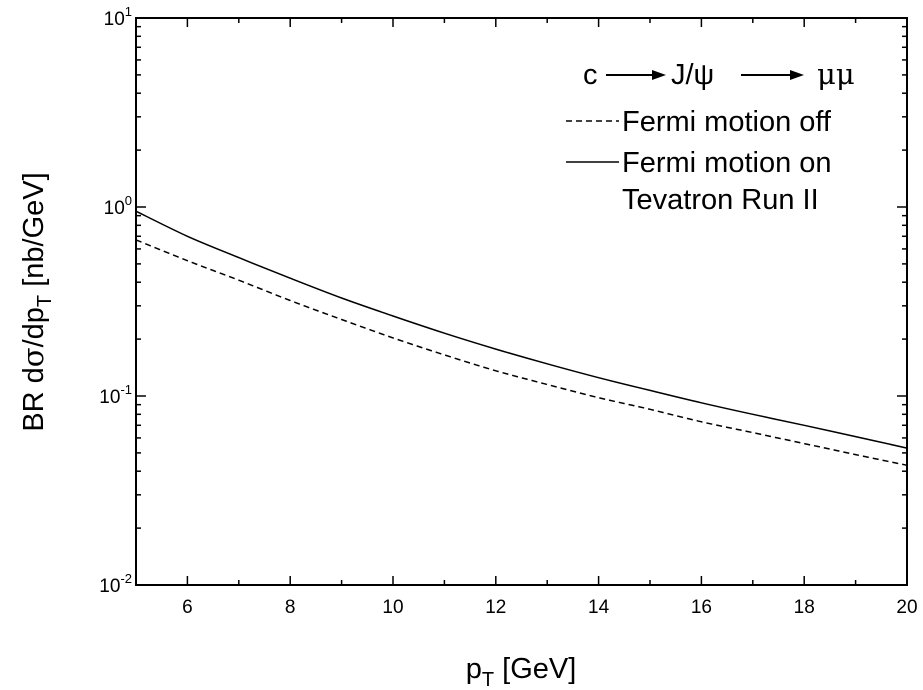  I want to click on annotation-c: c, so click(590, 75).